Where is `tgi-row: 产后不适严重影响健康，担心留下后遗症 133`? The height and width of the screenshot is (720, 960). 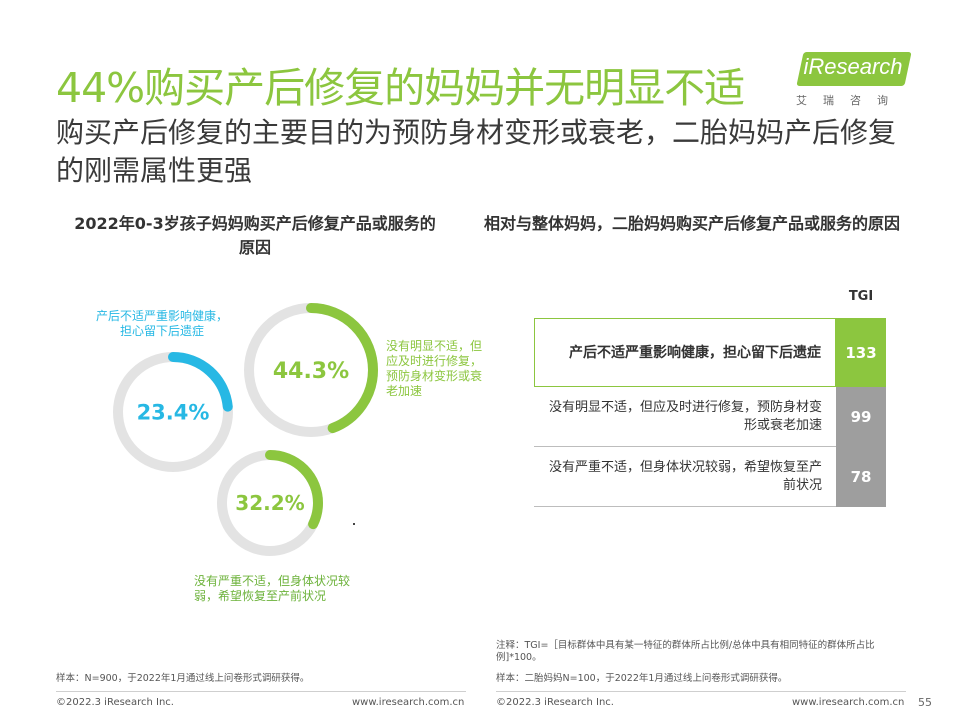 tgi-row: 产后不适严重影响健康，担心留下后遗症 133 is located at coordinates (710, 352).